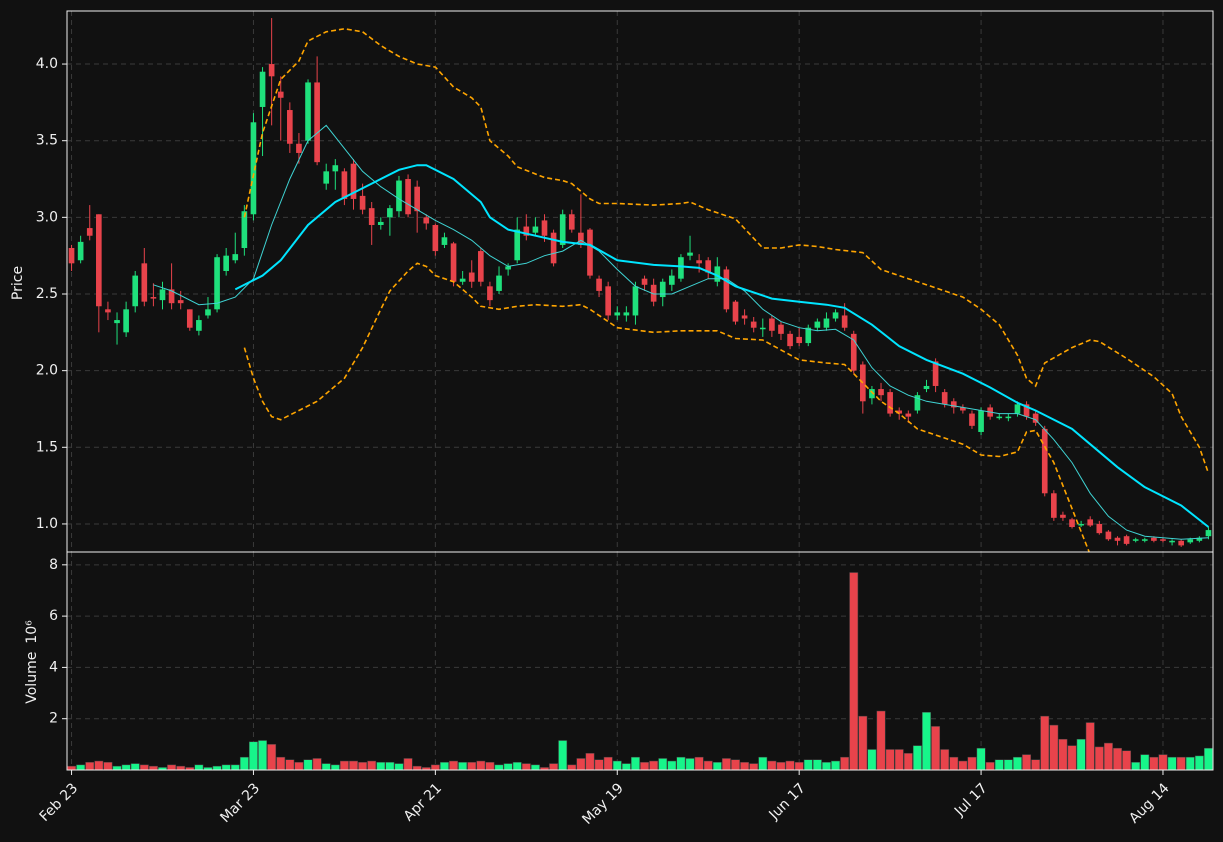 The height and width of the screenshot is (842, 1223). I want to click on y-tick-label: 4, so click(53, 667).